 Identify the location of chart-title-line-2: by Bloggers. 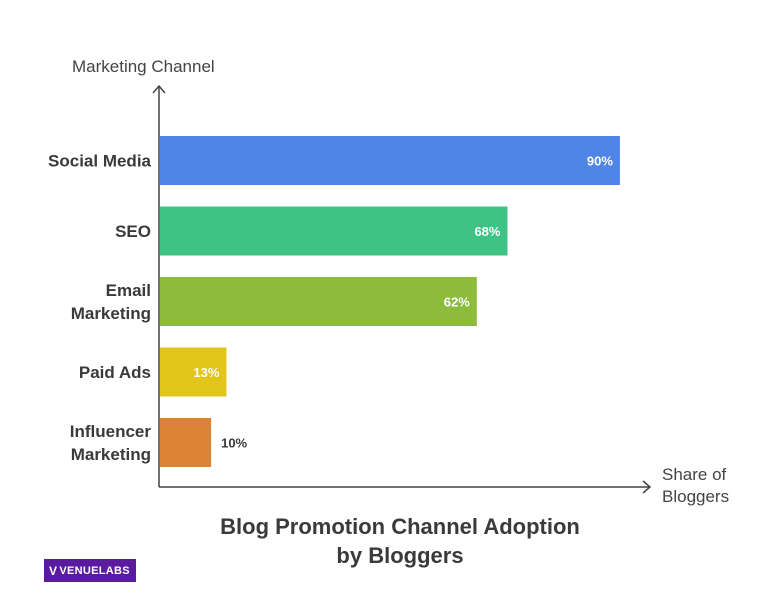
(400, 555).